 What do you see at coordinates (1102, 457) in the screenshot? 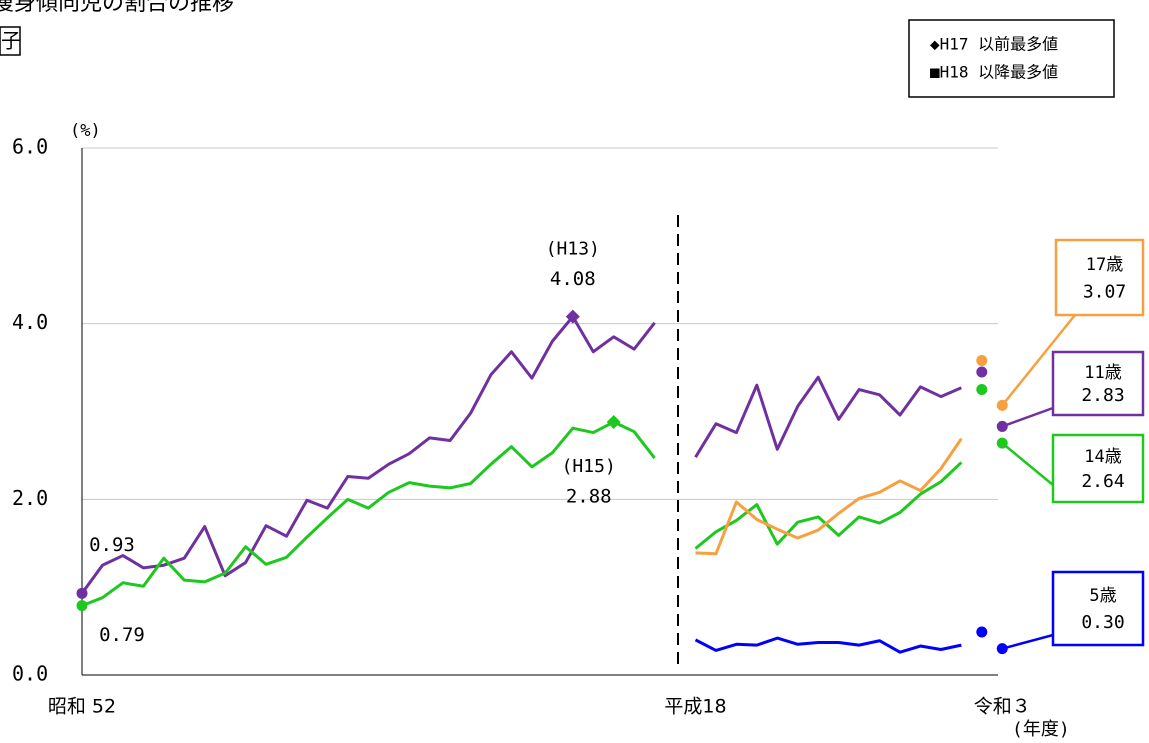
I see `legend-label: 14歳` at bounding box center [1102, 457].